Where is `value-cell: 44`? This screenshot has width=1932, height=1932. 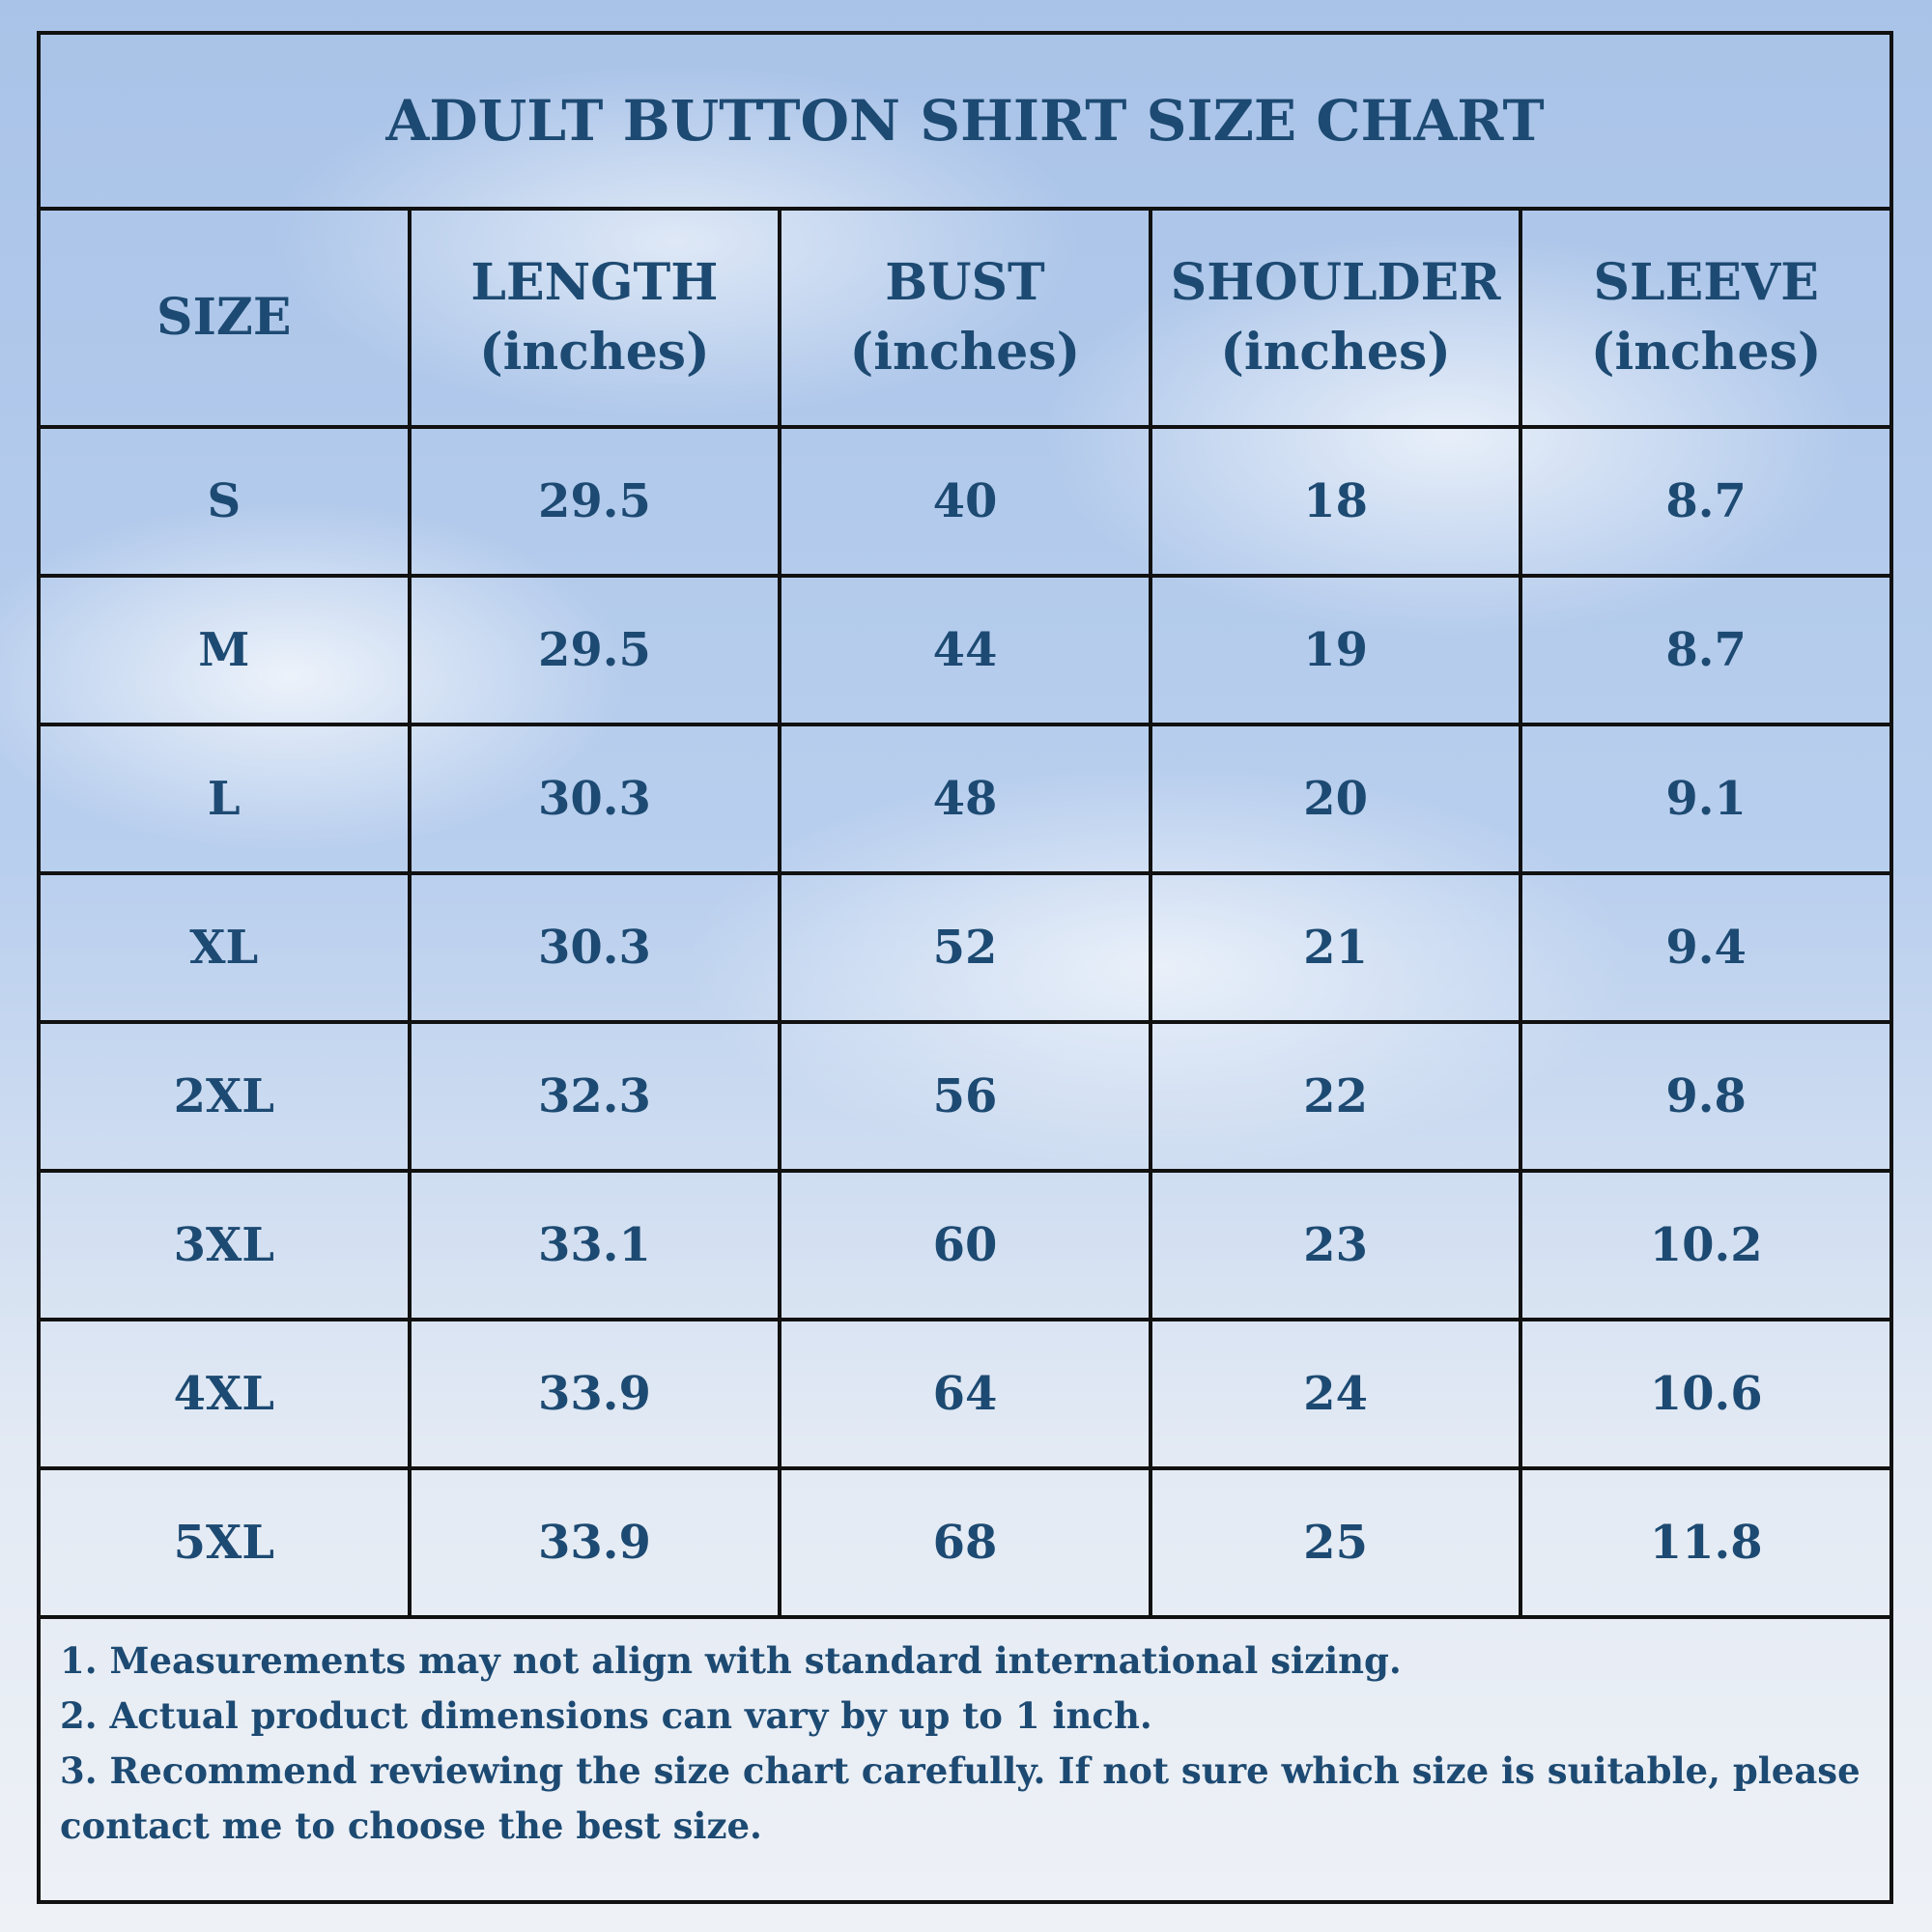
value-cell: 44 is located at coordinates (966, 650).